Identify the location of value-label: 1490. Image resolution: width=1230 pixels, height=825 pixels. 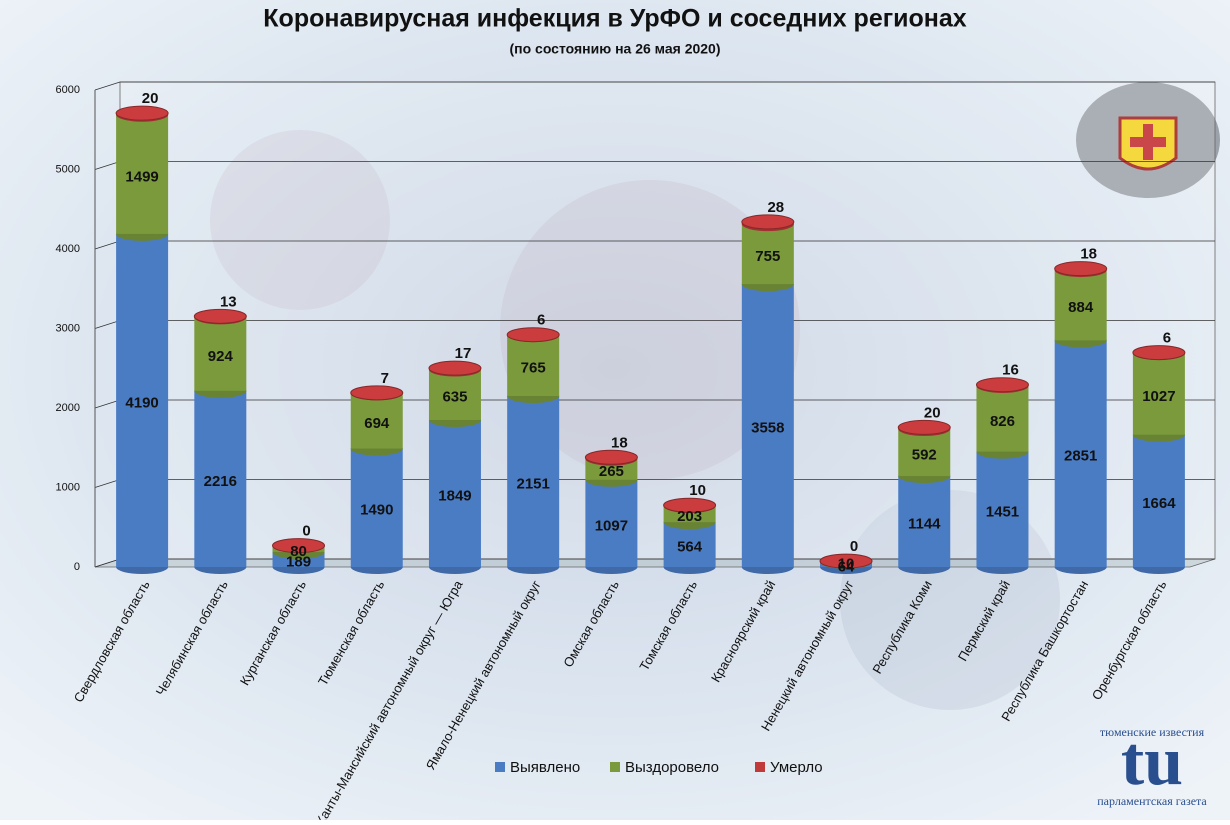
(376, 510).